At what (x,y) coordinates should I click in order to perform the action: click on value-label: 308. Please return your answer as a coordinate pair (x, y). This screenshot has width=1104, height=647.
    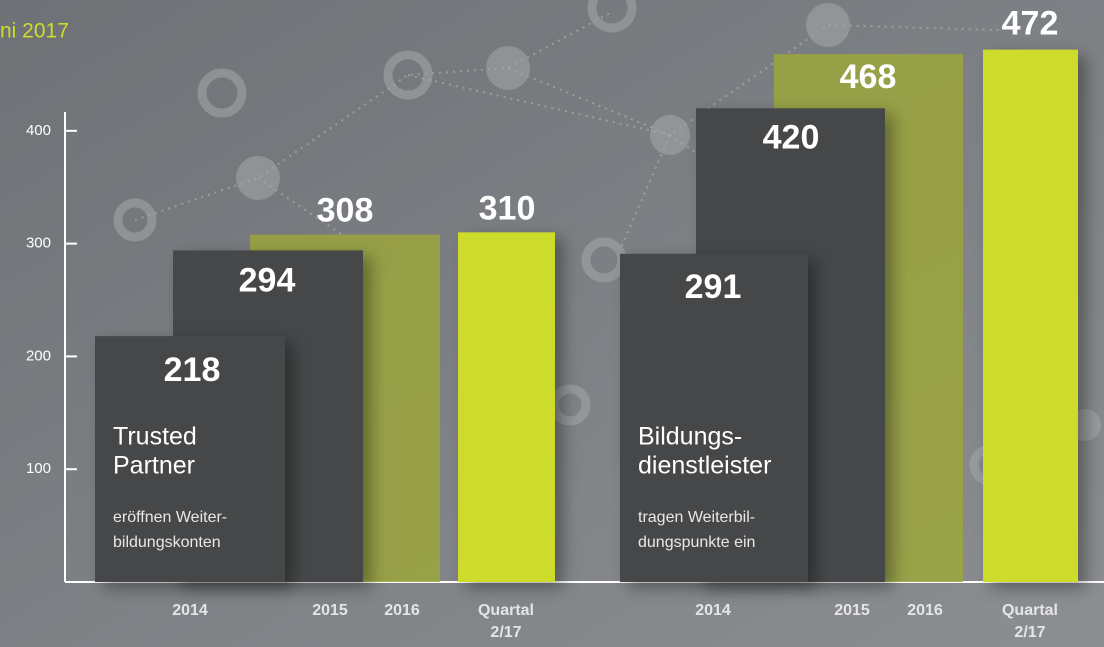
    Looking at the image, I should click on (345, 211).